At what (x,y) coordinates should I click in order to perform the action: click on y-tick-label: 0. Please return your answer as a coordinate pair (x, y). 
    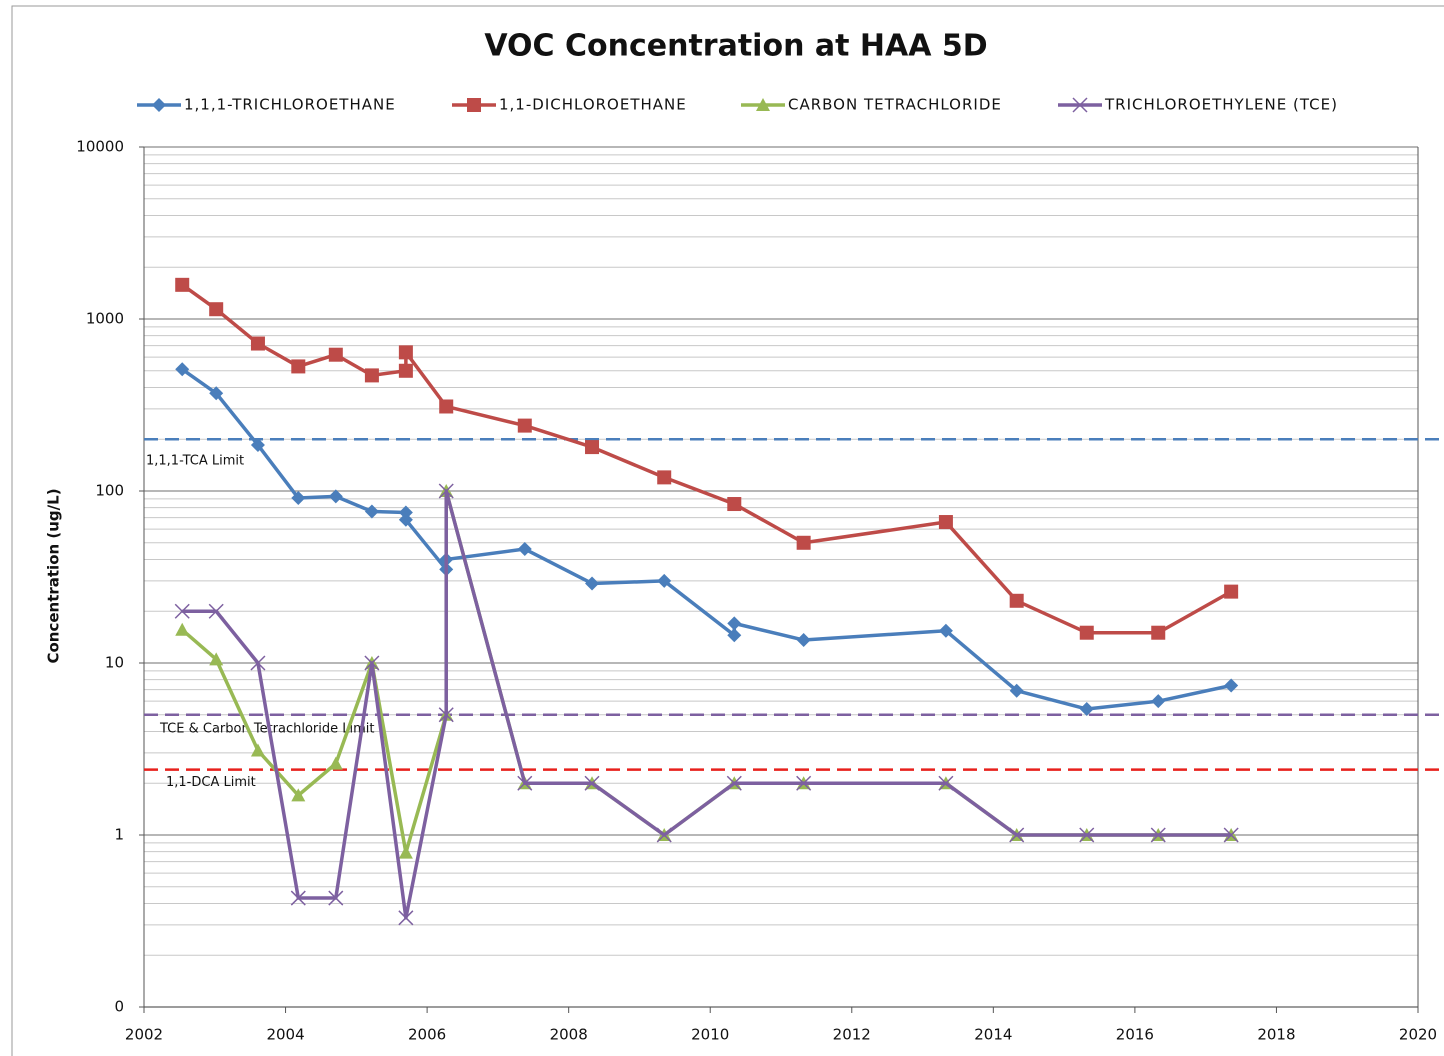
    Looking at the image, I should click on (119, 1007).